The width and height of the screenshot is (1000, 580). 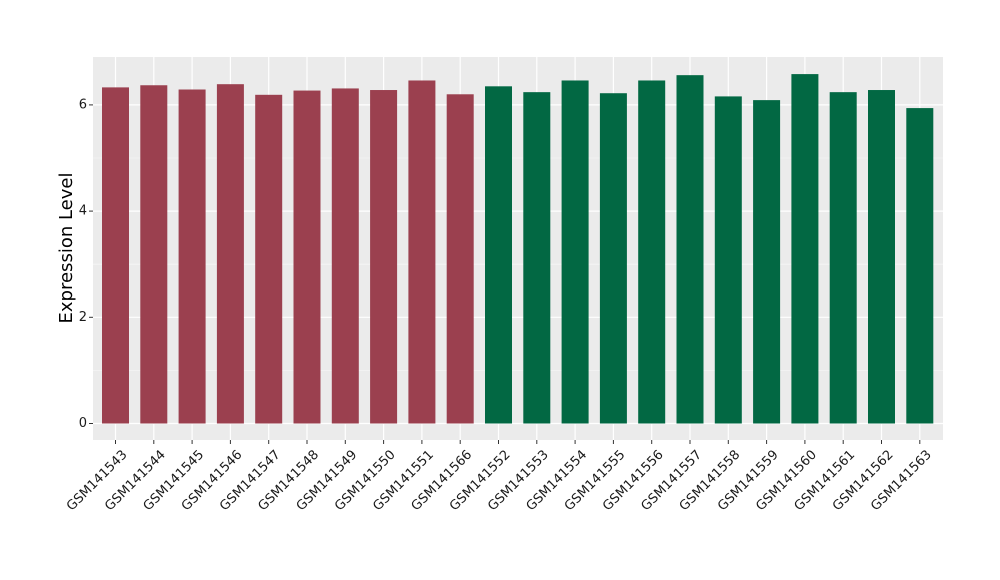 I want to click on bar-GSM141549, so click(x=345, y=256).